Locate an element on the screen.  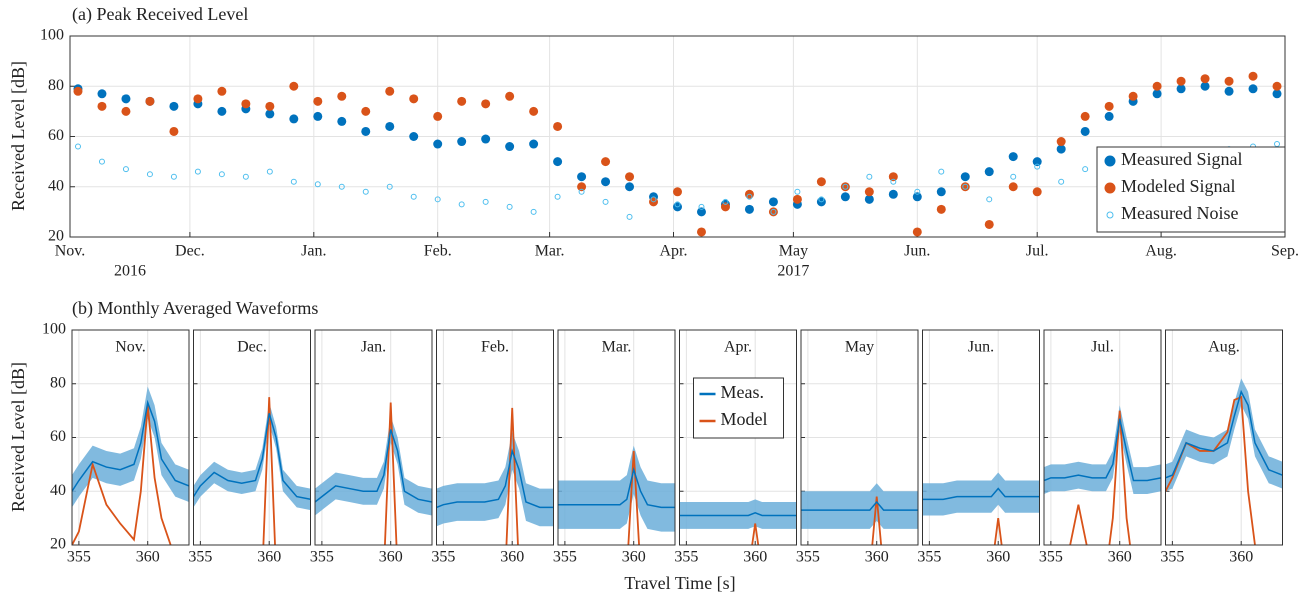
x-tick-label: Feb. is located at coordinates (438, 251).